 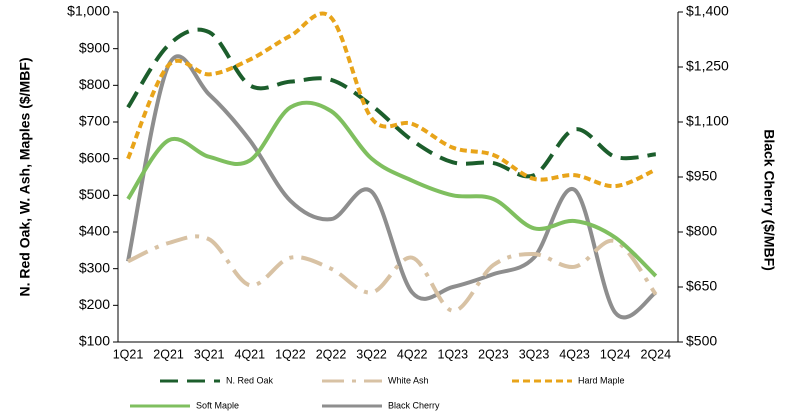 I want to click on x-tick-label: 1Q22, so click(x=290, y=354).